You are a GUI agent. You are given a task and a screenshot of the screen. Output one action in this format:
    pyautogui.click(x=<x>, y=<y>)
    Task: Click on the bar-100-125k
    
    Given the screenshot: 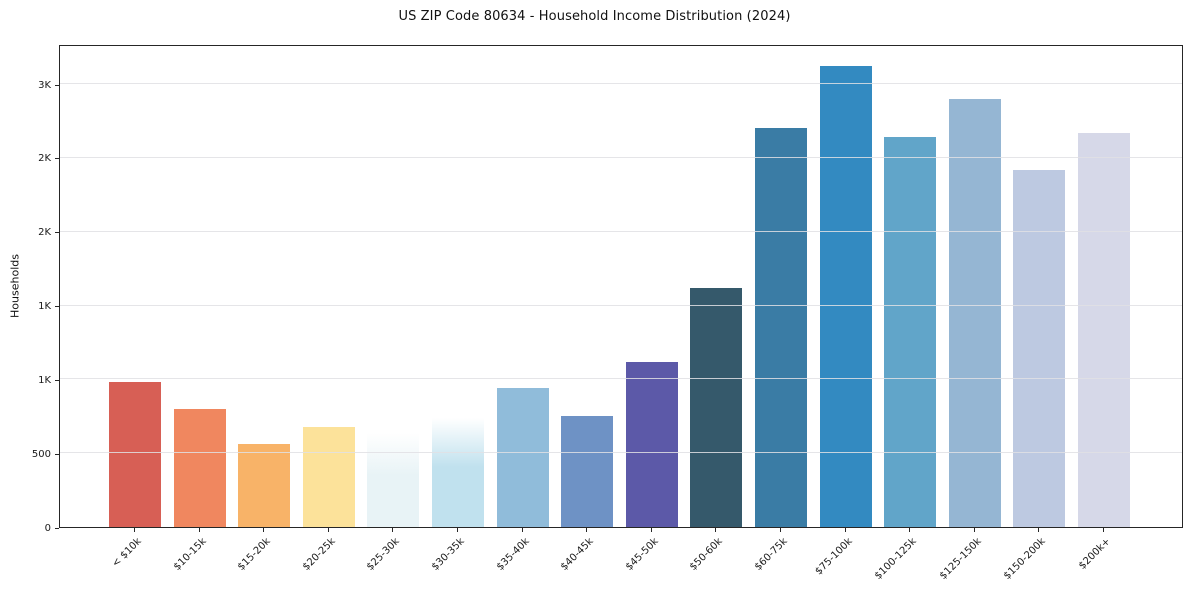 What is the action you would take?
    pyautogui.click(x=910, y=332)
    